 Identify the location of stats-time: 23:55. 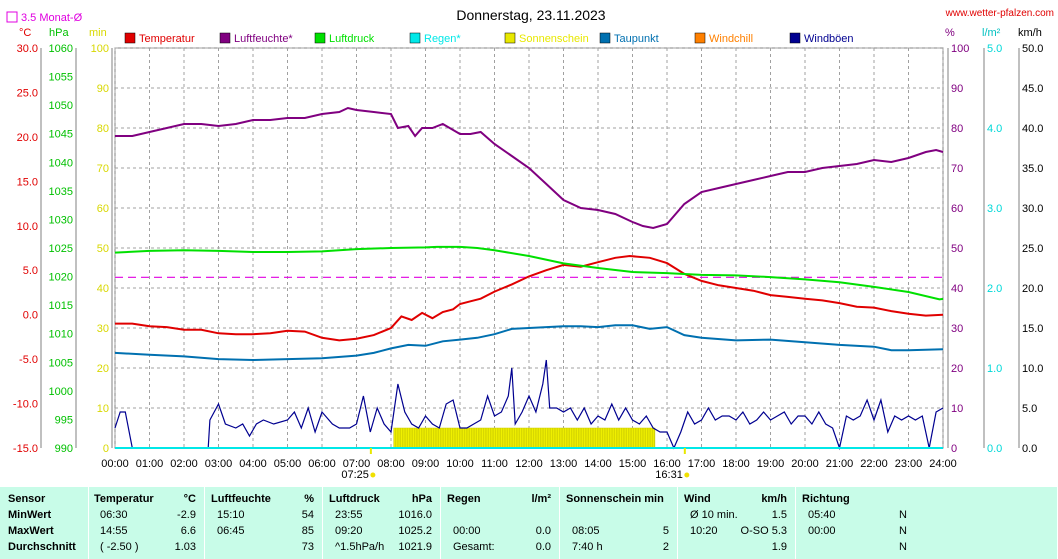
(349, 515).